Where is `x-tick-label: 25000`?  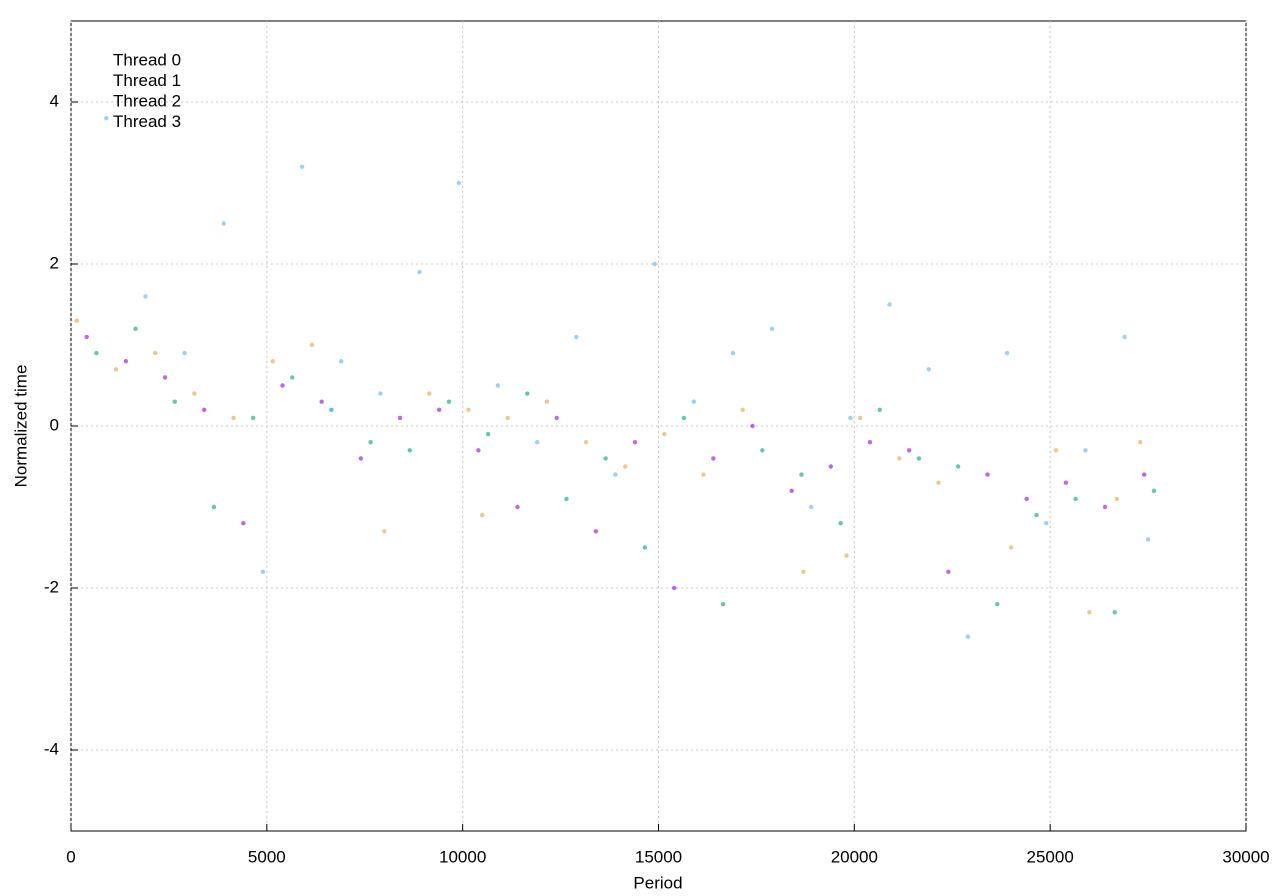
x-tick-label: 25000 is located at coordinates (1050, 856).